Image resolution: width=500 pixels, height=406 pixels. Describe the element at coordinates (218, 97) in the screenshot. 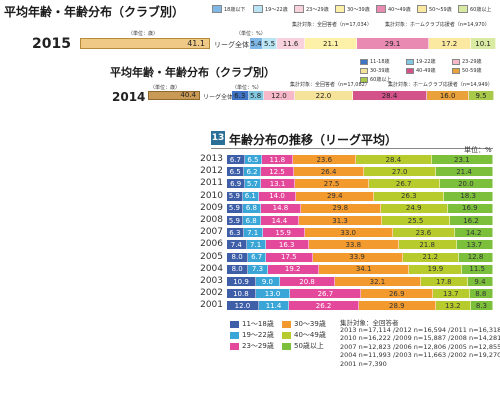

I see `league-label-2014: リーグ全体` at that location.